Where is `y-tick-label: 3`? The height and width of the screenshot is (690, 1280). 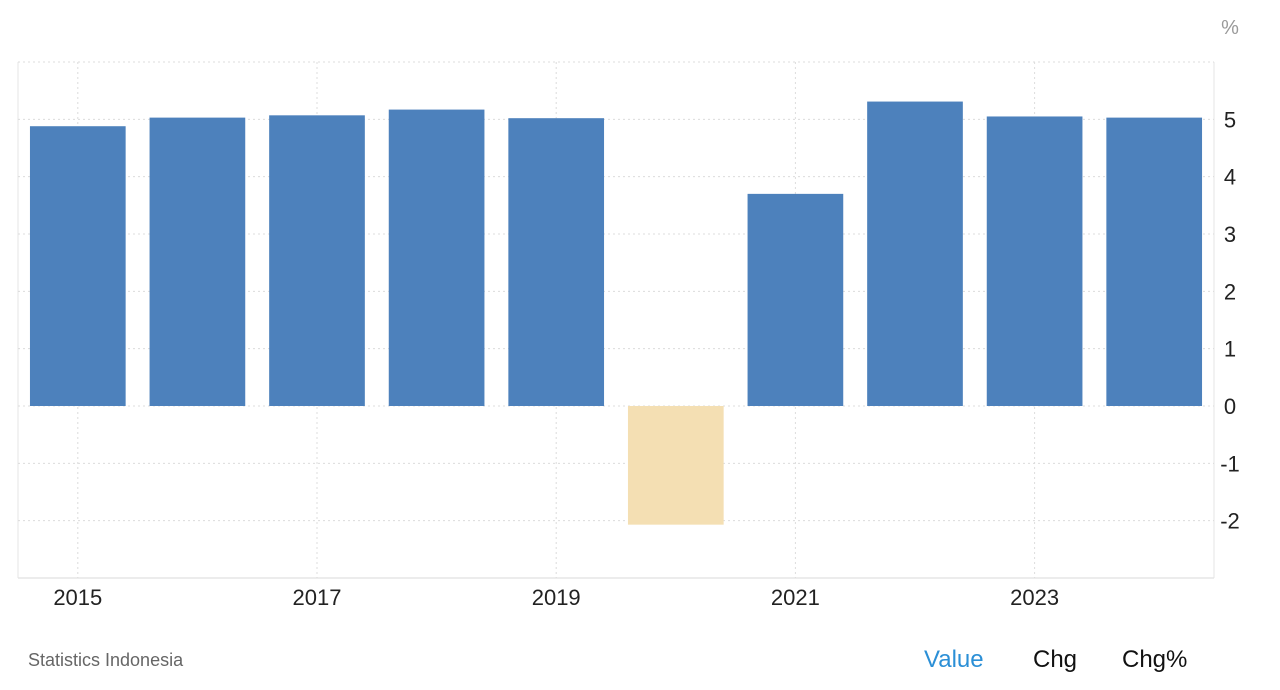
y-tick-label: 3 is located at coordinates (1230, 234).